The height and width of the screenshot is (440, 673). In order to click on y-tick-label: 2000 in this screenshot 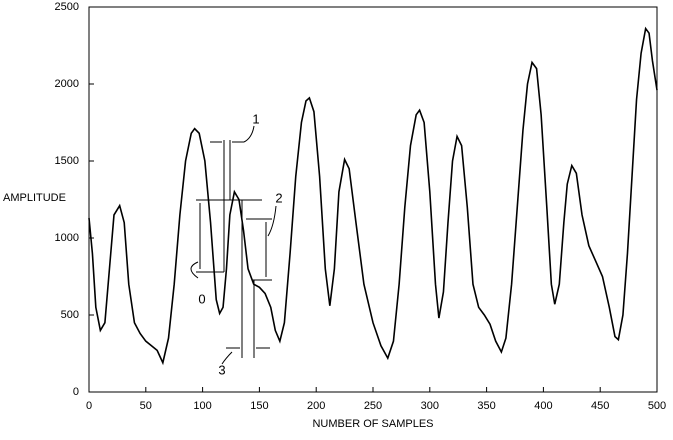, I will do `click(67, 84)`.